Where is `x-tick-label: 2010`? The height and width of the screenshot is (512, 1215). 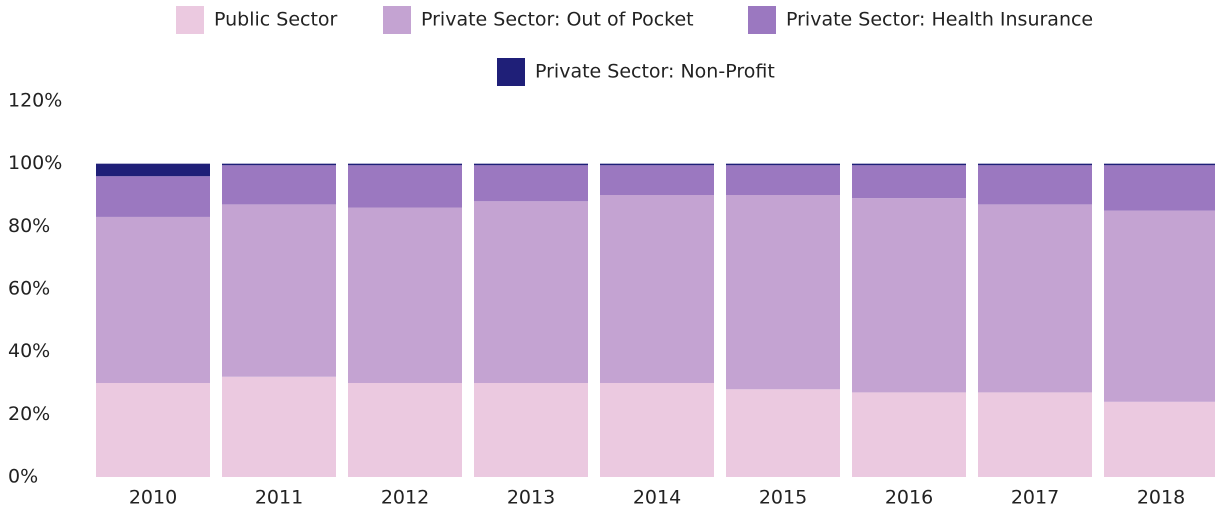 x-tick-label: 2010 is located at coordinates (153, 498).